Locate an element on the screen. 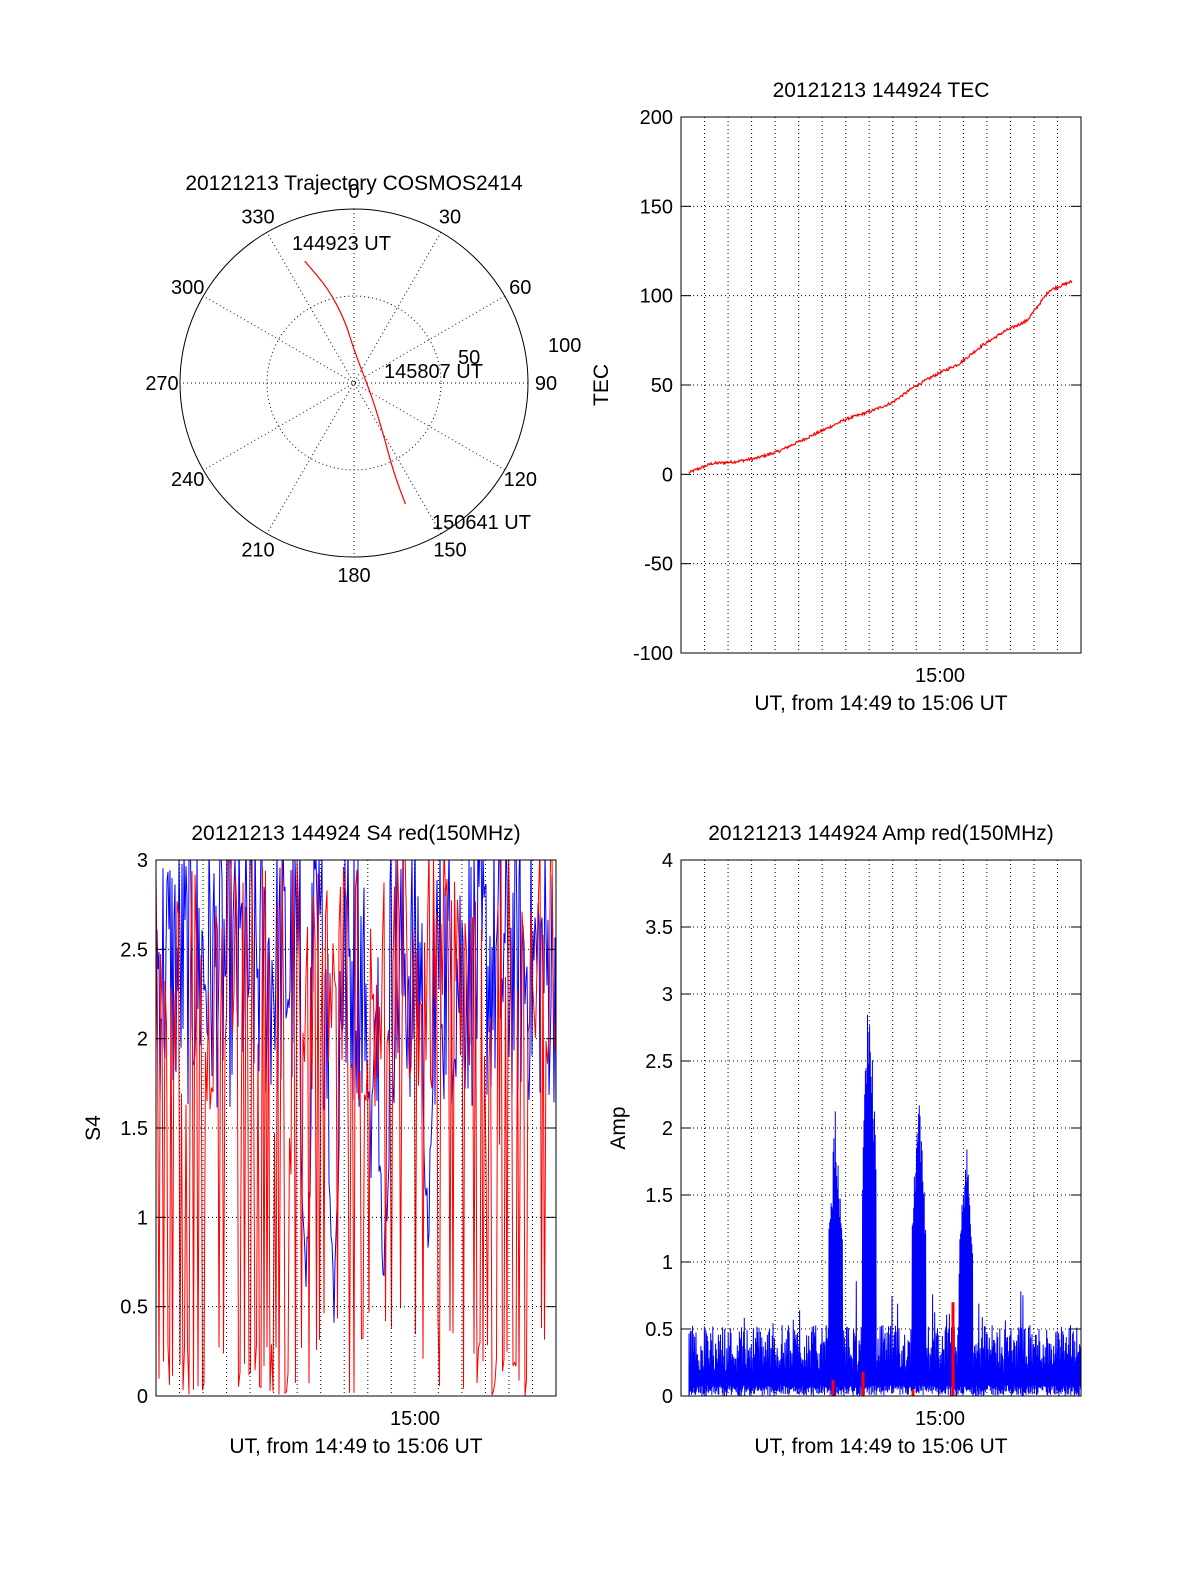 The height and width of the screenshot is (1575, 1200). polar-grid is located at coordinates (354, 383).